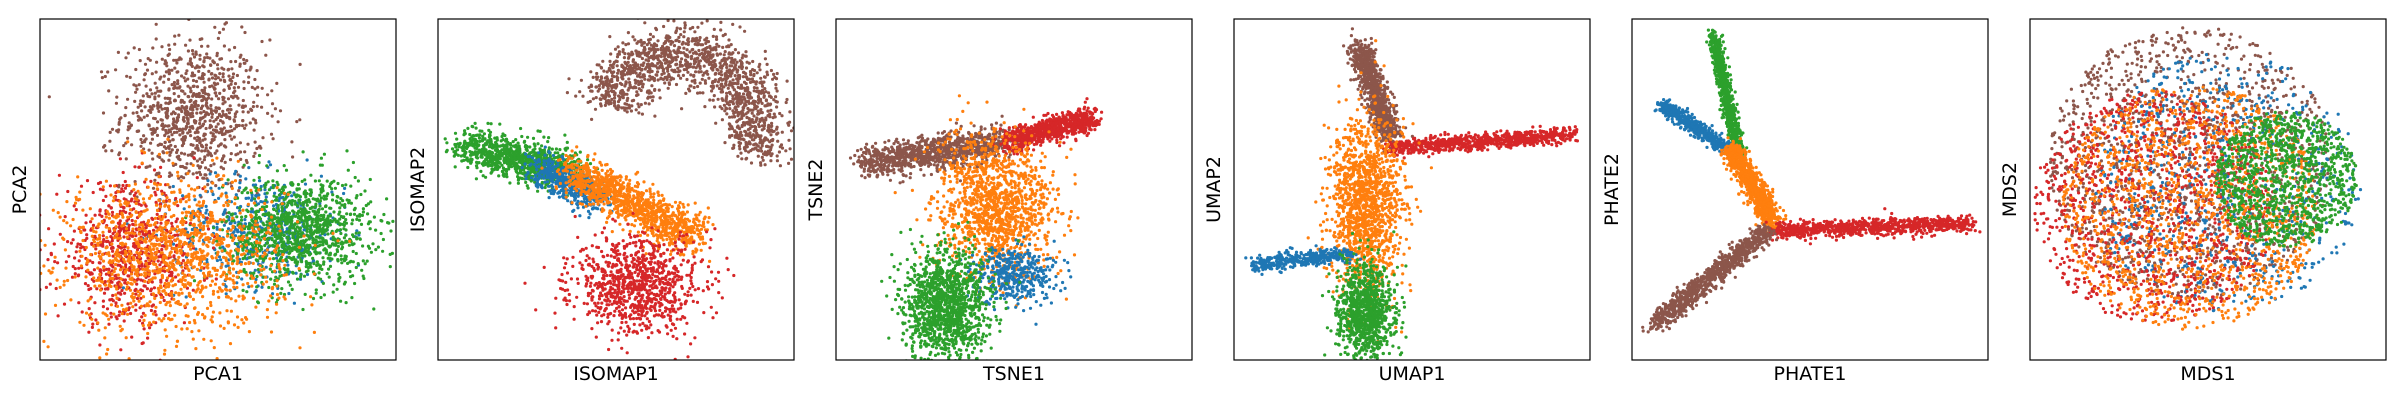  I want to click on points-layer, so click(206, 189).